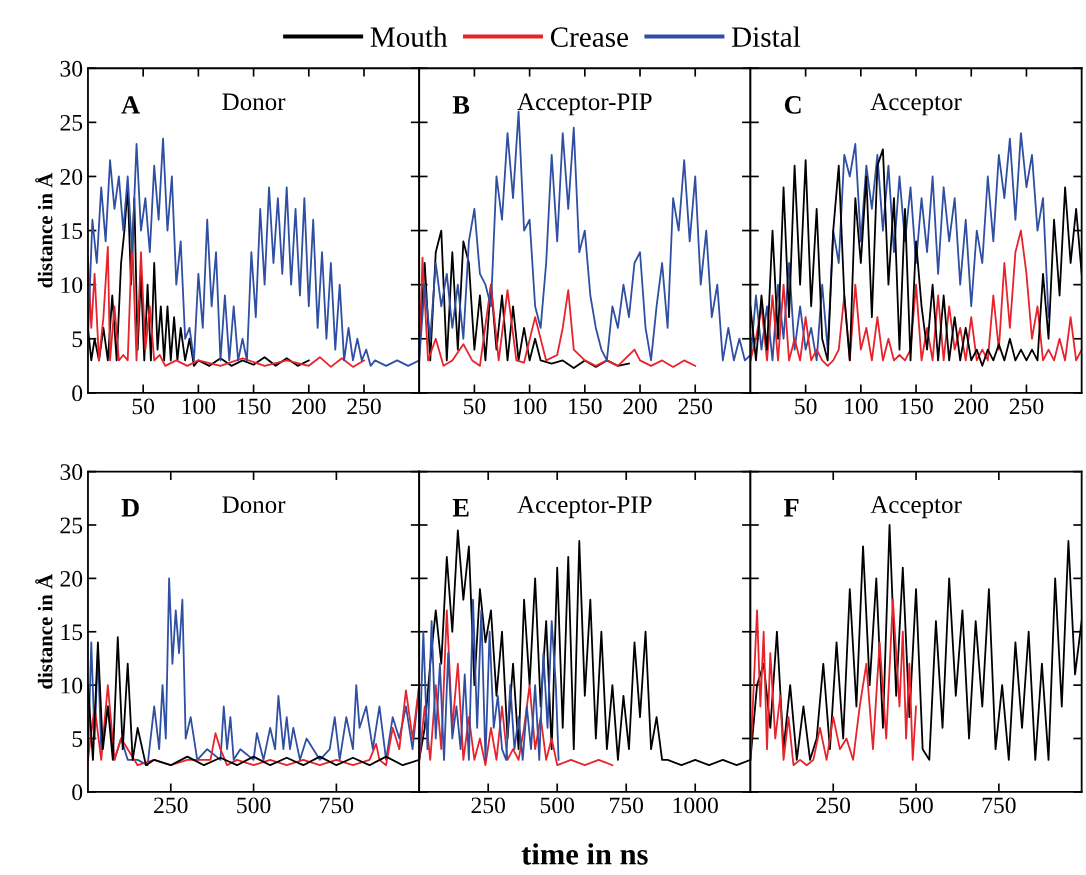 Image resolution: width=1086 pixels, height=875 pixels. I want to click on annotation: B, so click(461, 105).